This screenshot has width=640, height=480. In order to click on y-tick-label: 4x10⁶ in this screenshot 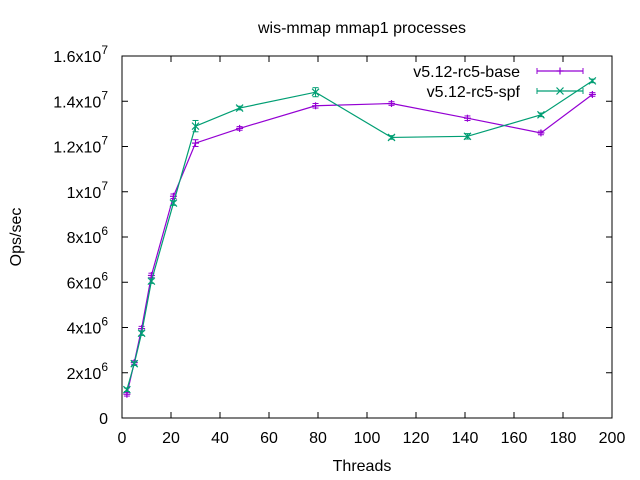, I will do `click(88, 326)`.